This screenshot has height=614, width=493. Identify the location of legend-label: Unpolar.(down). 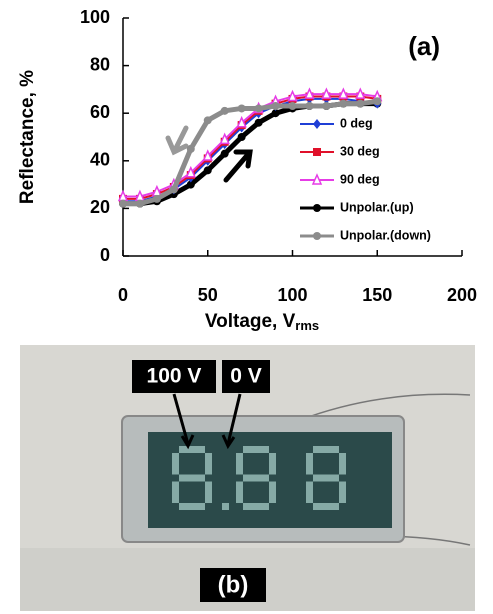
(385, 235).